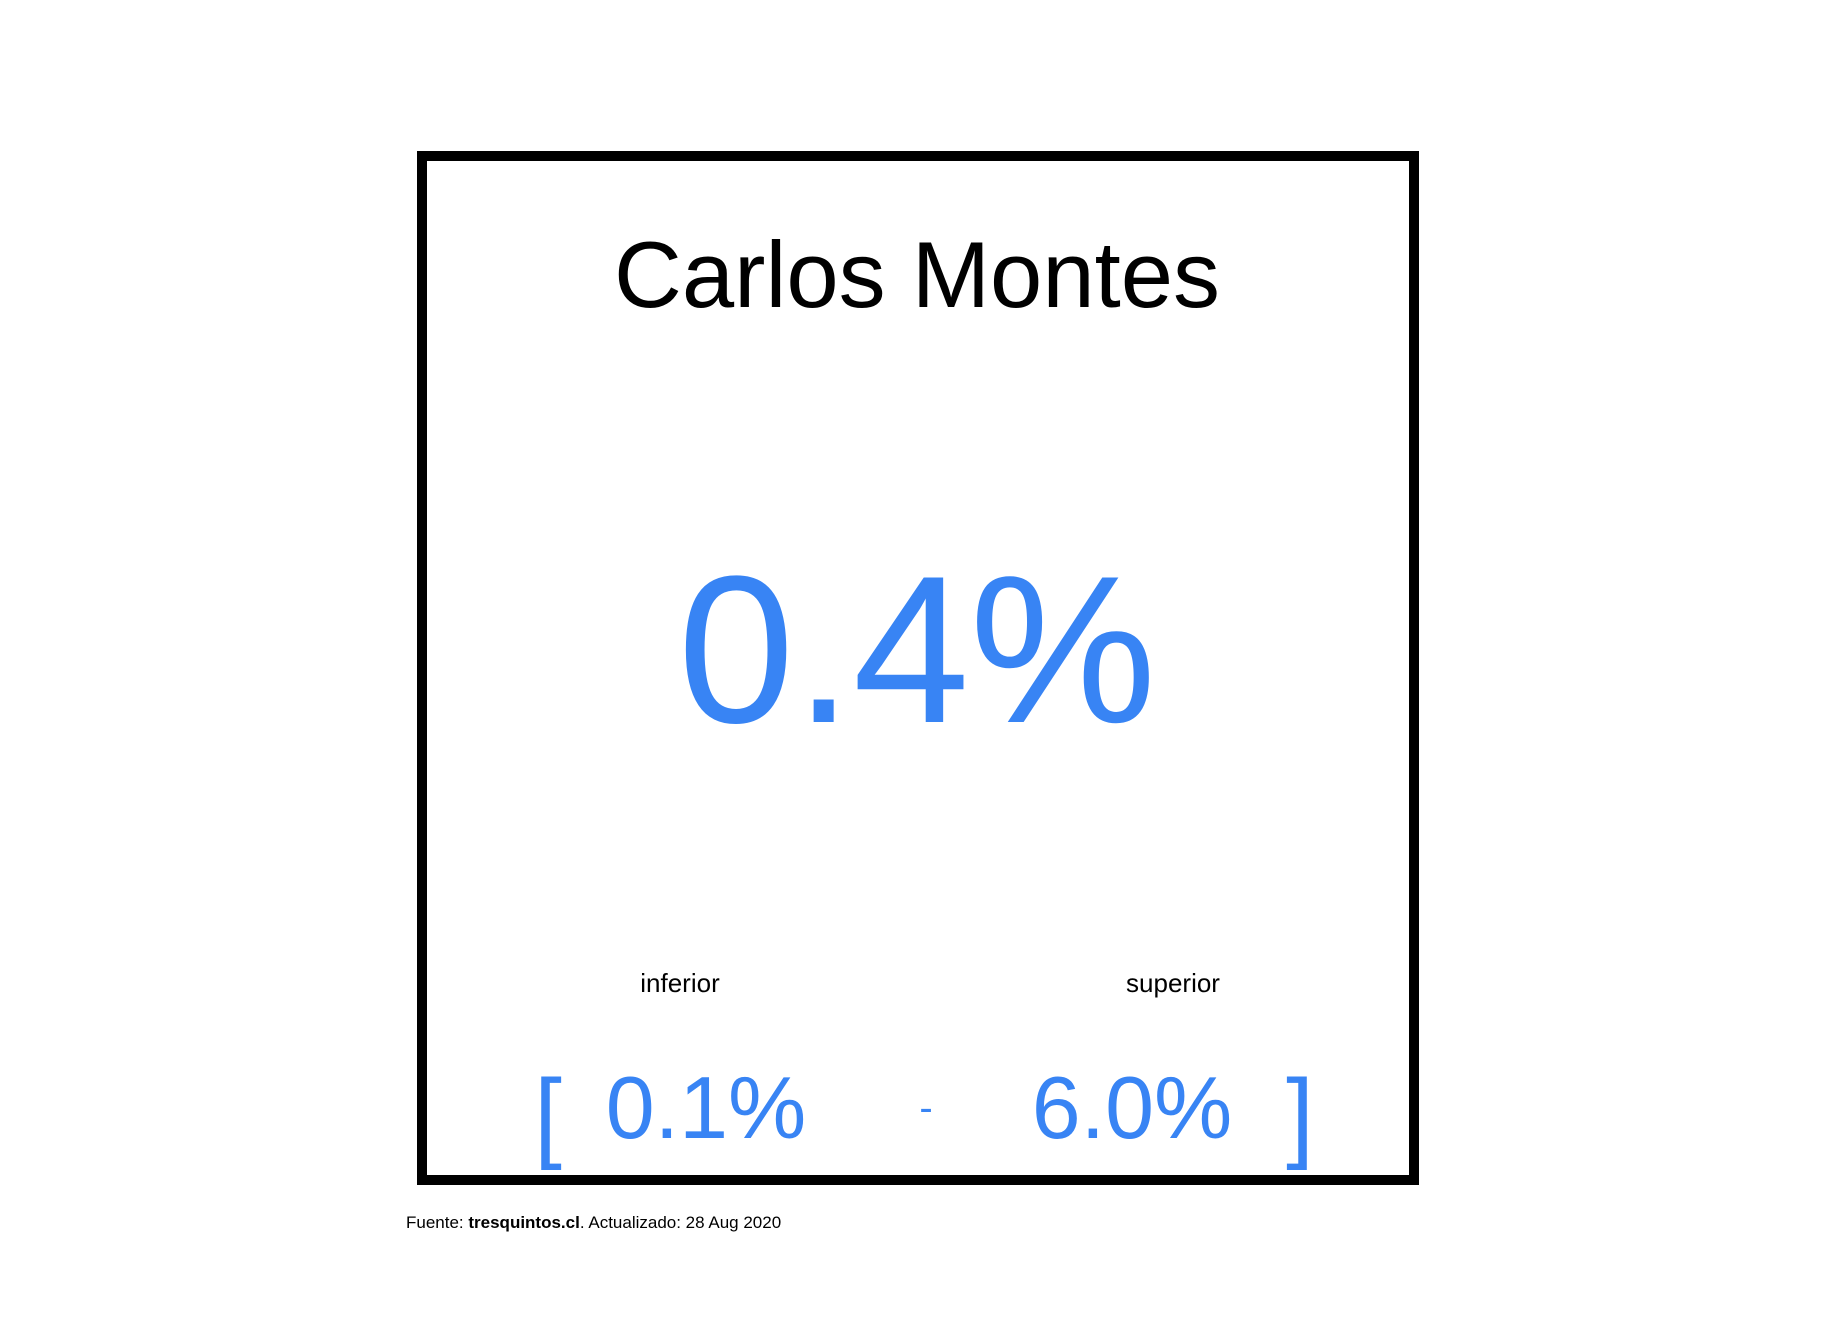  What do you see at coordinates (524, 1222) in the screenshot?
I see `footer-source-link: tresquintos.cl` at bounding box center [524, 1222].